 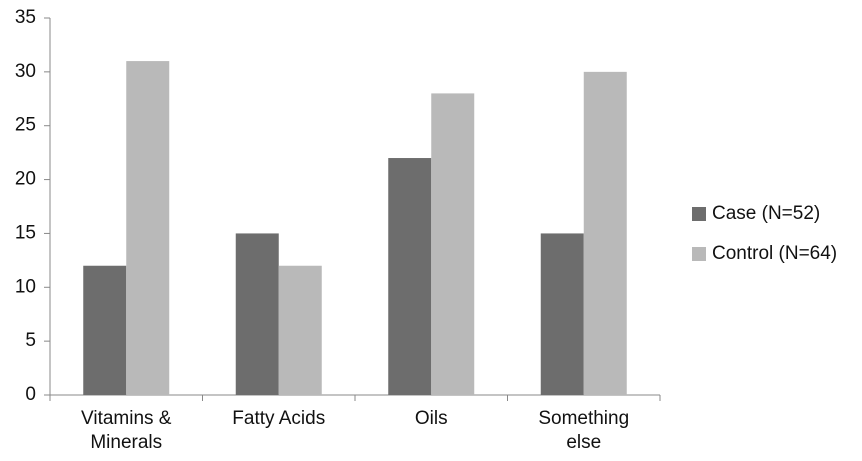 What do you see at coordinates (126, 430) in the screenshot?
I see `x-tick-label: Vitamins & Minerals` at bounding box center [126, 430].